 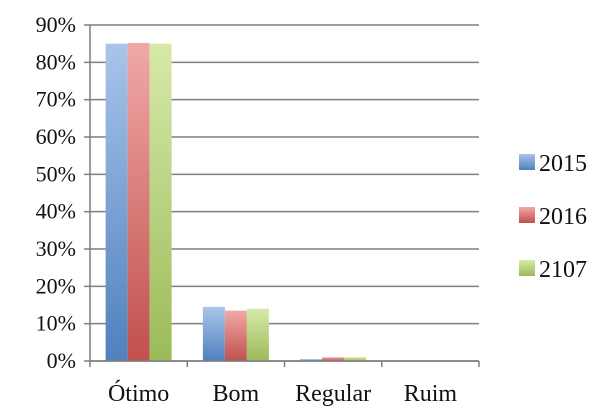 I want to click on x-category-label: Ruim, so click(x=431, y=394).